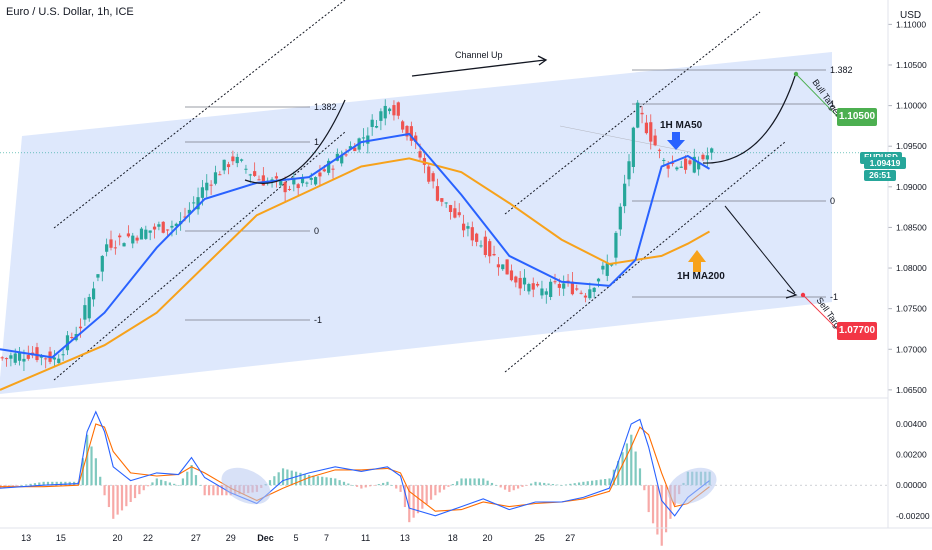 The width and height of the screenshot is (932, 550). What do you see at coordinates (542, 60) in the screenshot?
I see `channel-up-arrowhead` at bounding box center [542, 60].